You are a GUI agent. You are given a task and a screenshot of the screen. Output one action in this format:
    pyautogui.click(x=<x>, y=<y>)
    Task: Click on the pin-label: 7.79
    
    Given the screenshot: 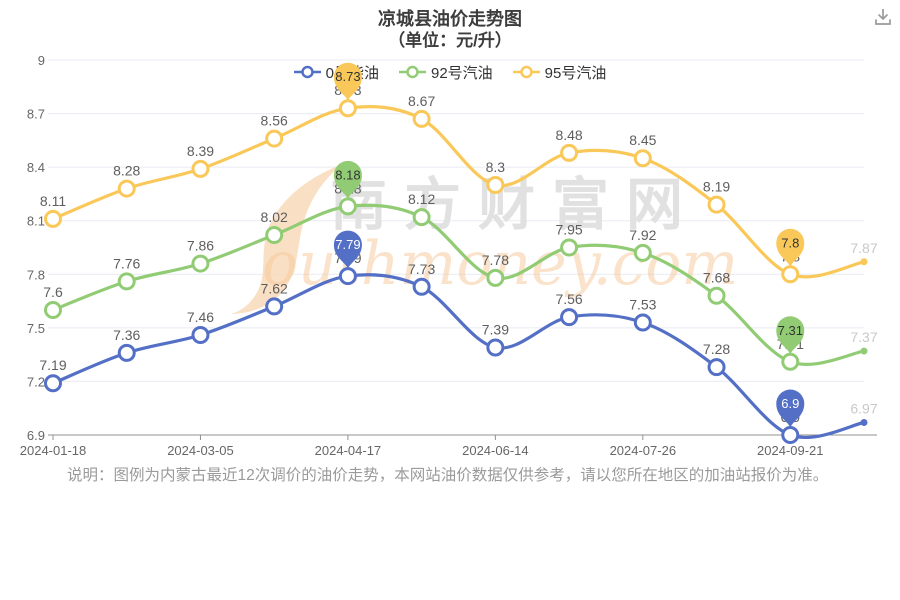 What is the action you would take?
    pyautogui.click(x=347, y=244)
    